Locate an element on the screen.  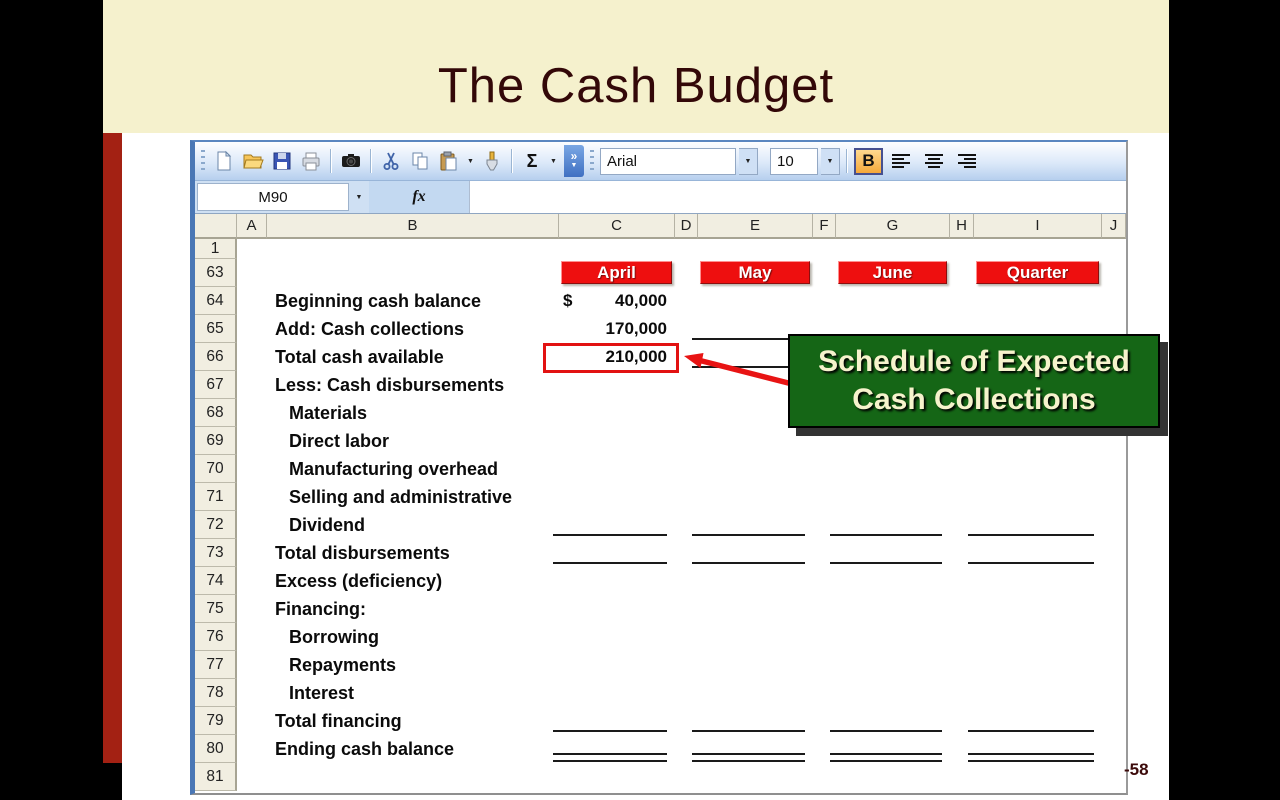
row-header-65: 65 is located at coordinates (216, 329).